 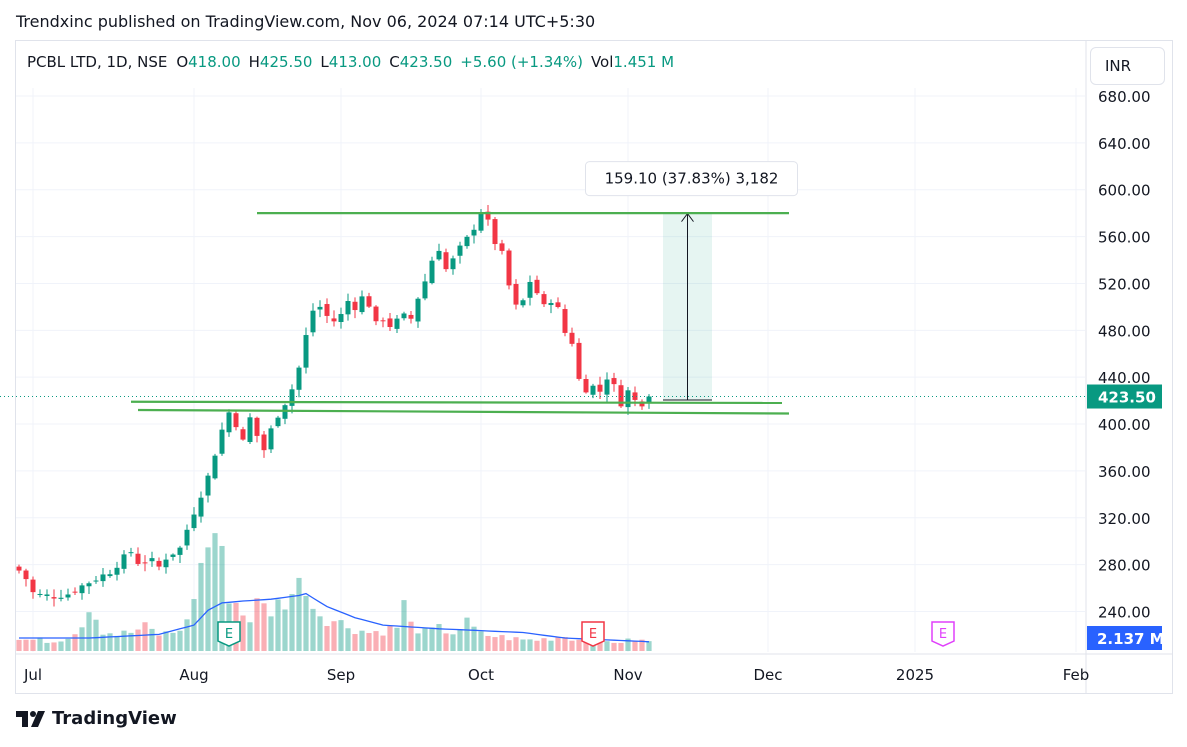 I want to click on legend-volume-label: Vol, so click(x=602, y=62).